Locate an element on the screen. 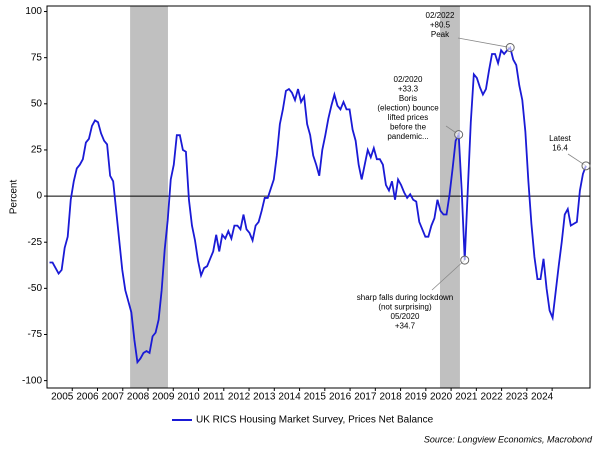  annotation-text: +33.3 is located at coordinates (408, 89).